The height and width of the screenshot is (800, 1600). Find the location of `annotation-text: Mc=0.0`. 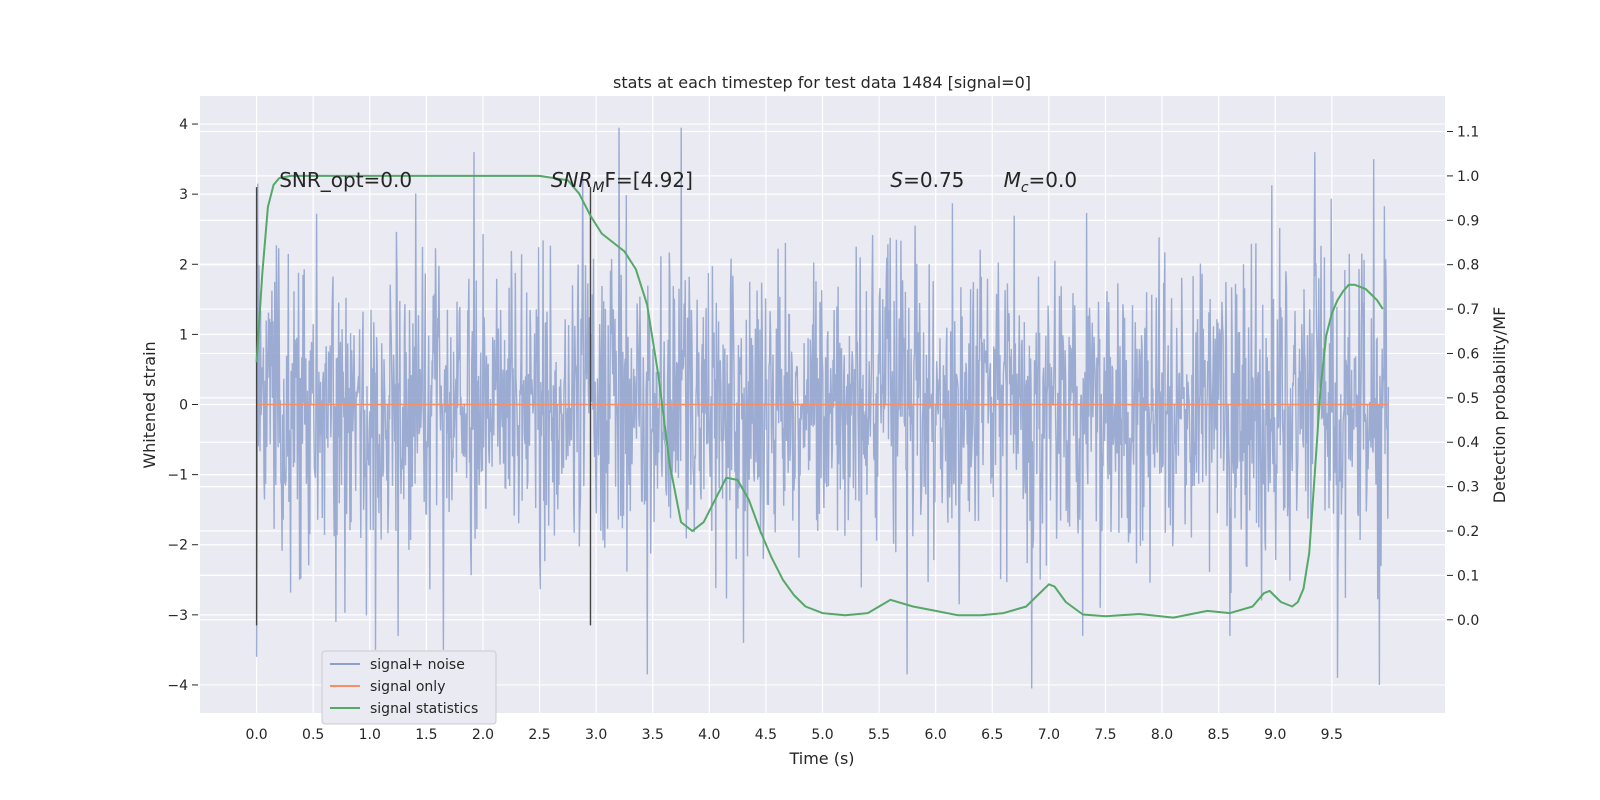

annotation-text: Mc=0.0 is located at coordinates (1041, 182).